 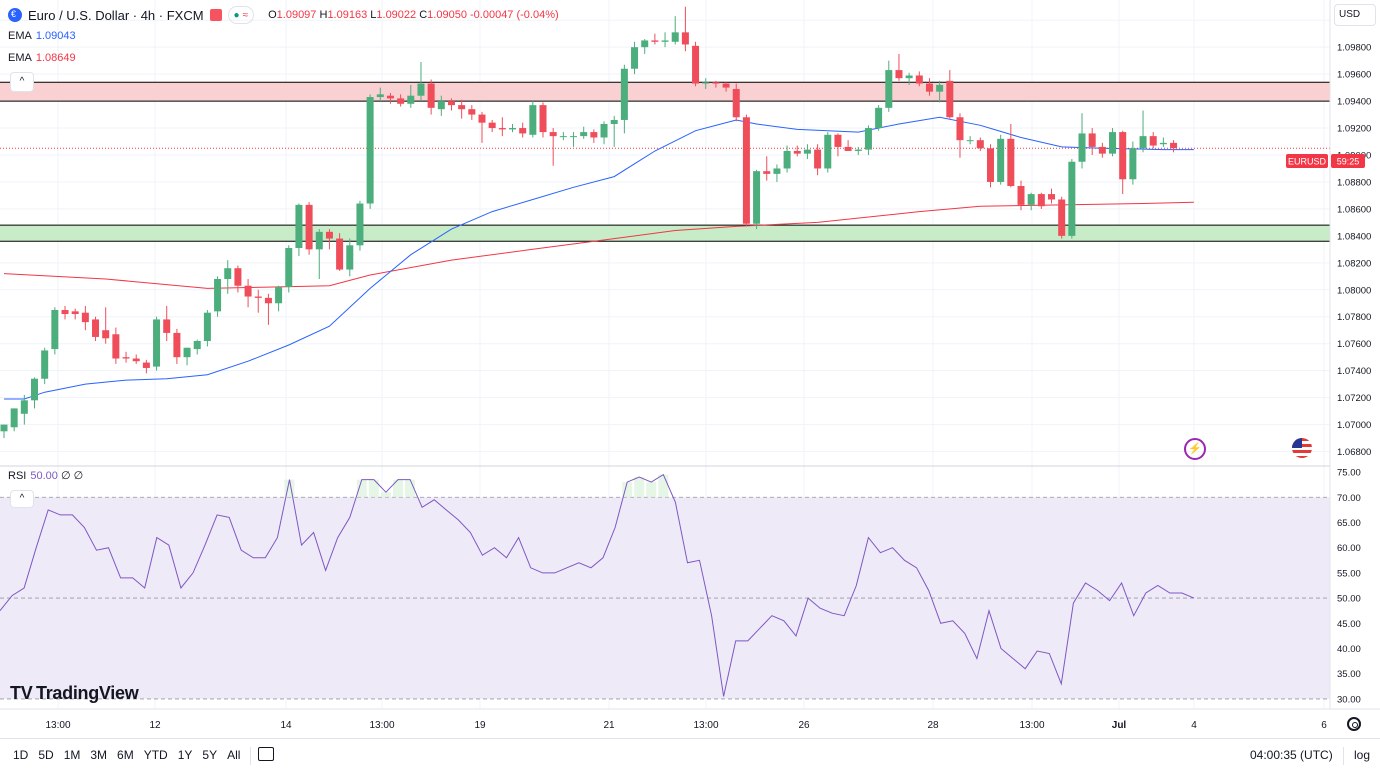 I want to click on us-flag-icon, so click(x=1302, y=448).